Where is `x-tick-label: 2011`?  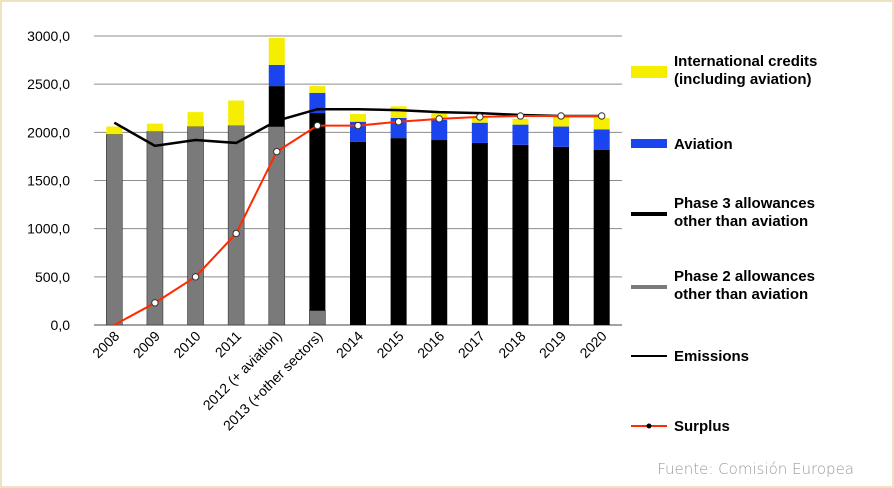
x-tick-label: 2011 is located at coordinates (228, 344).